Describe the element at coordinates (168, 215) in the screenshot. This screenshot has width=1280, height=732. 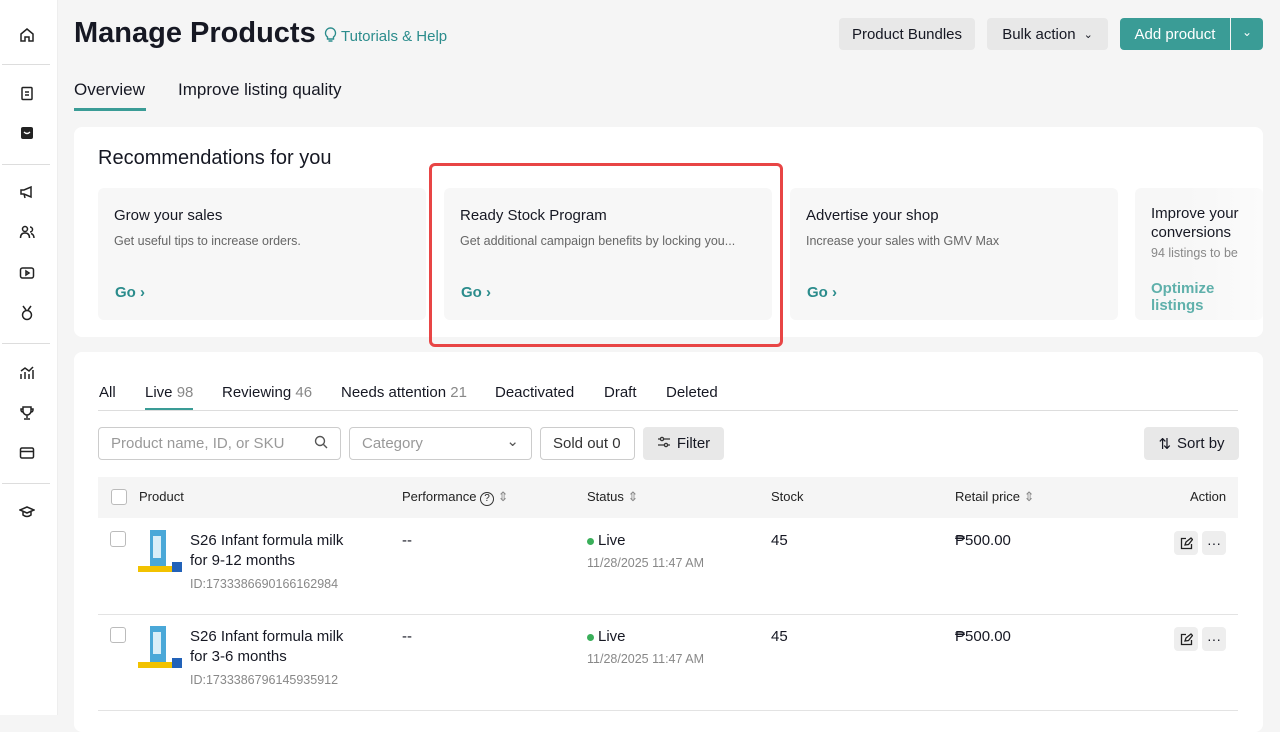
I see `rec-title: Grow your sales` at that location.